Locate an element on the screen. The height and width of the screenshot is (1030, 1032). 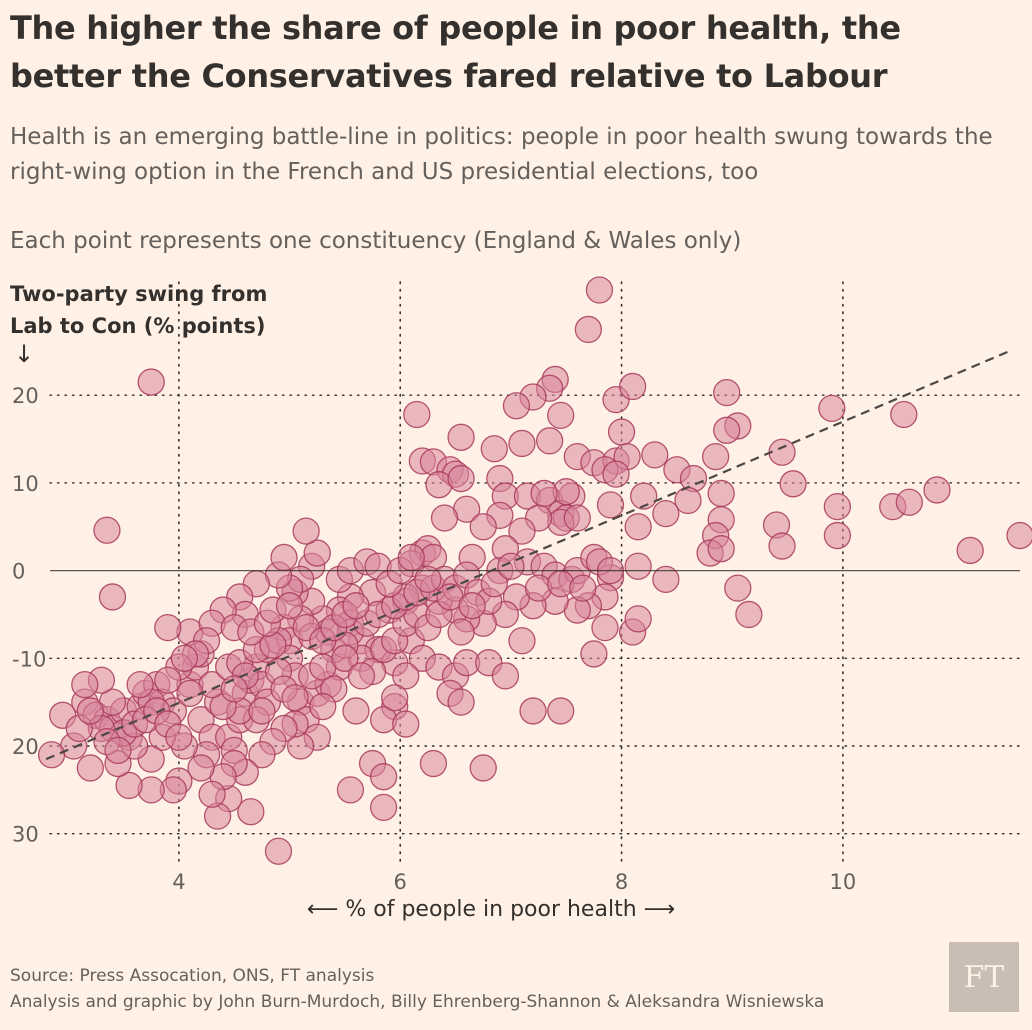
y-tick-label: -10 is located at coordinates (29, 659).